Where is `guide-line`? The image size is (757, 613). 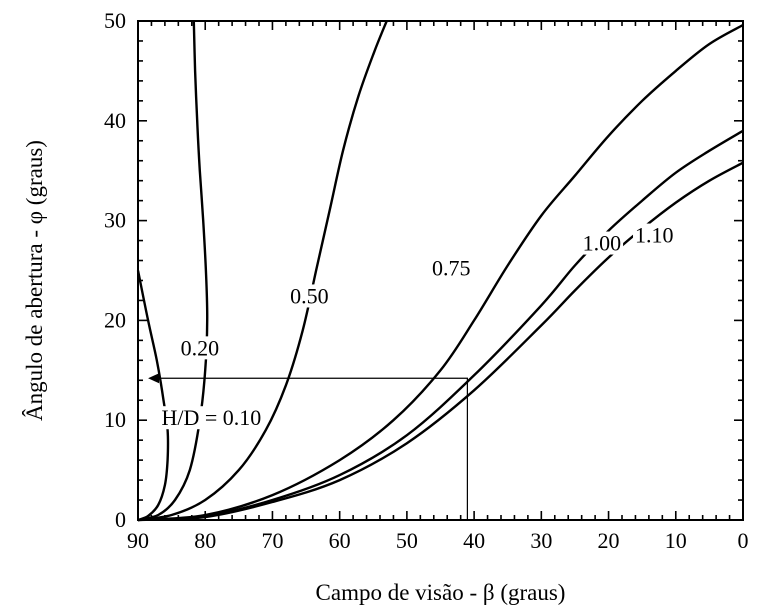 guide-line is located at coordinates (312, 448).